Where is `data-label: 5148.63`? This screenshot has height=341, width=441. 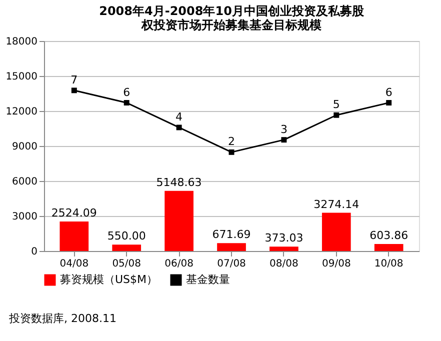 data-label: 5148.63 is located at coordinates (179, 182).